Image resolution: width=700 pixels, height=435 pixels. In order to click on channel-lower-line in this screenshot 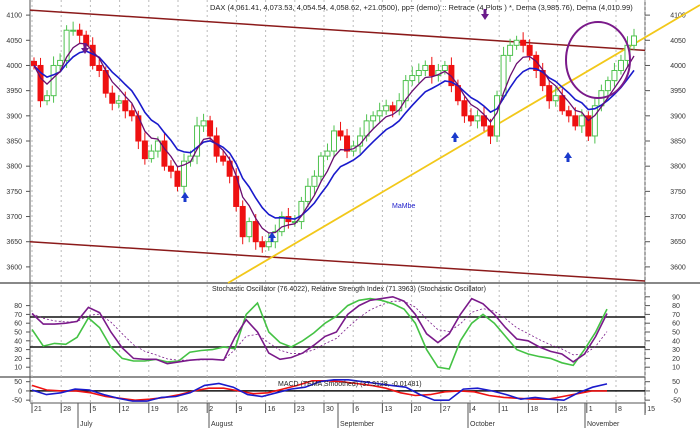, I will do `click(337, 261)`.